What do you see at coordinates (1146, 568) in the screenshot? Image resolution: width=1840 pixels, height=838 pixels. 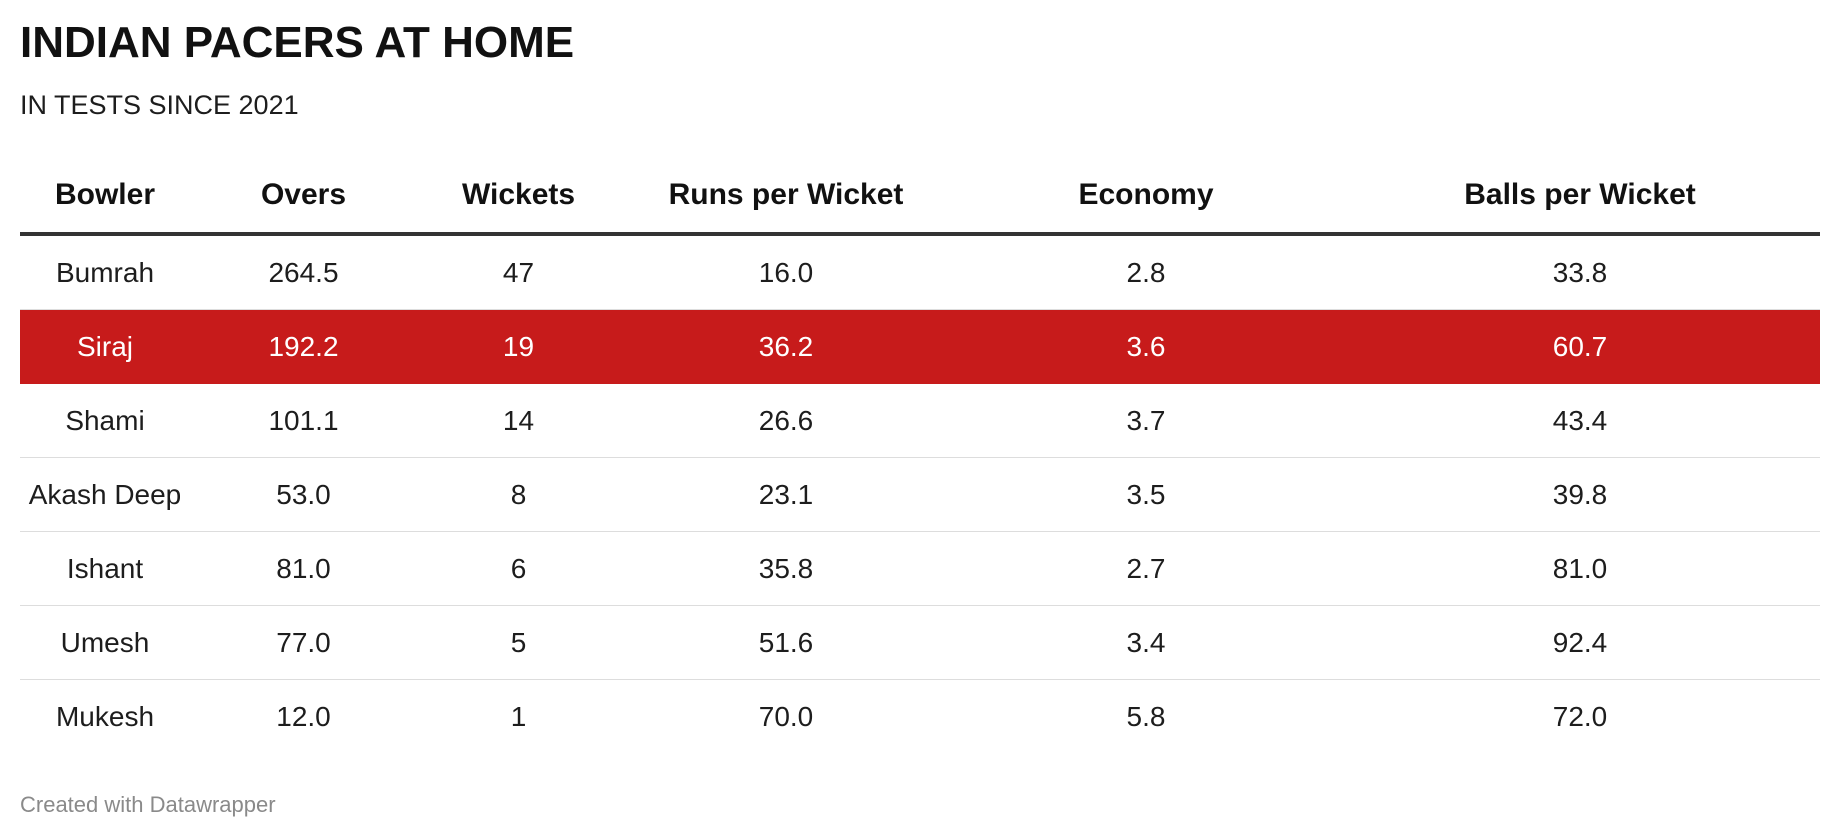 I see `table-cell: 2.7` at bounding box center [1146, 568].